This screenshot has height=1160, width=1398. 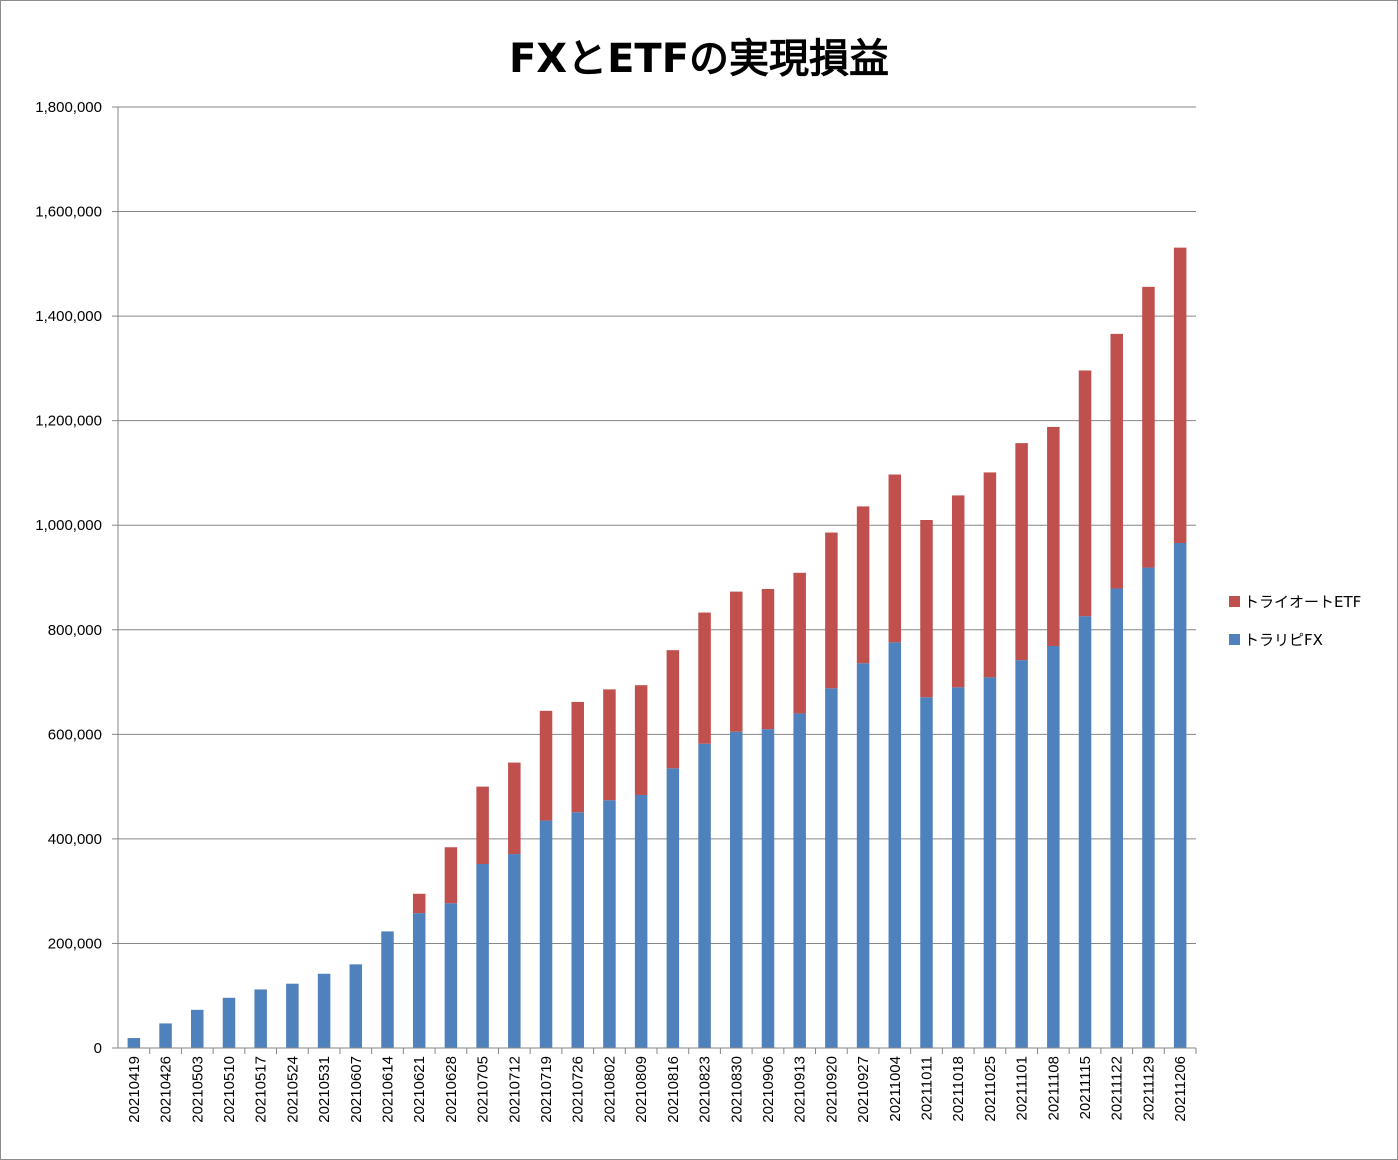 I want to click on x-tick-label: 20211011, so click(x=927, y=1088).